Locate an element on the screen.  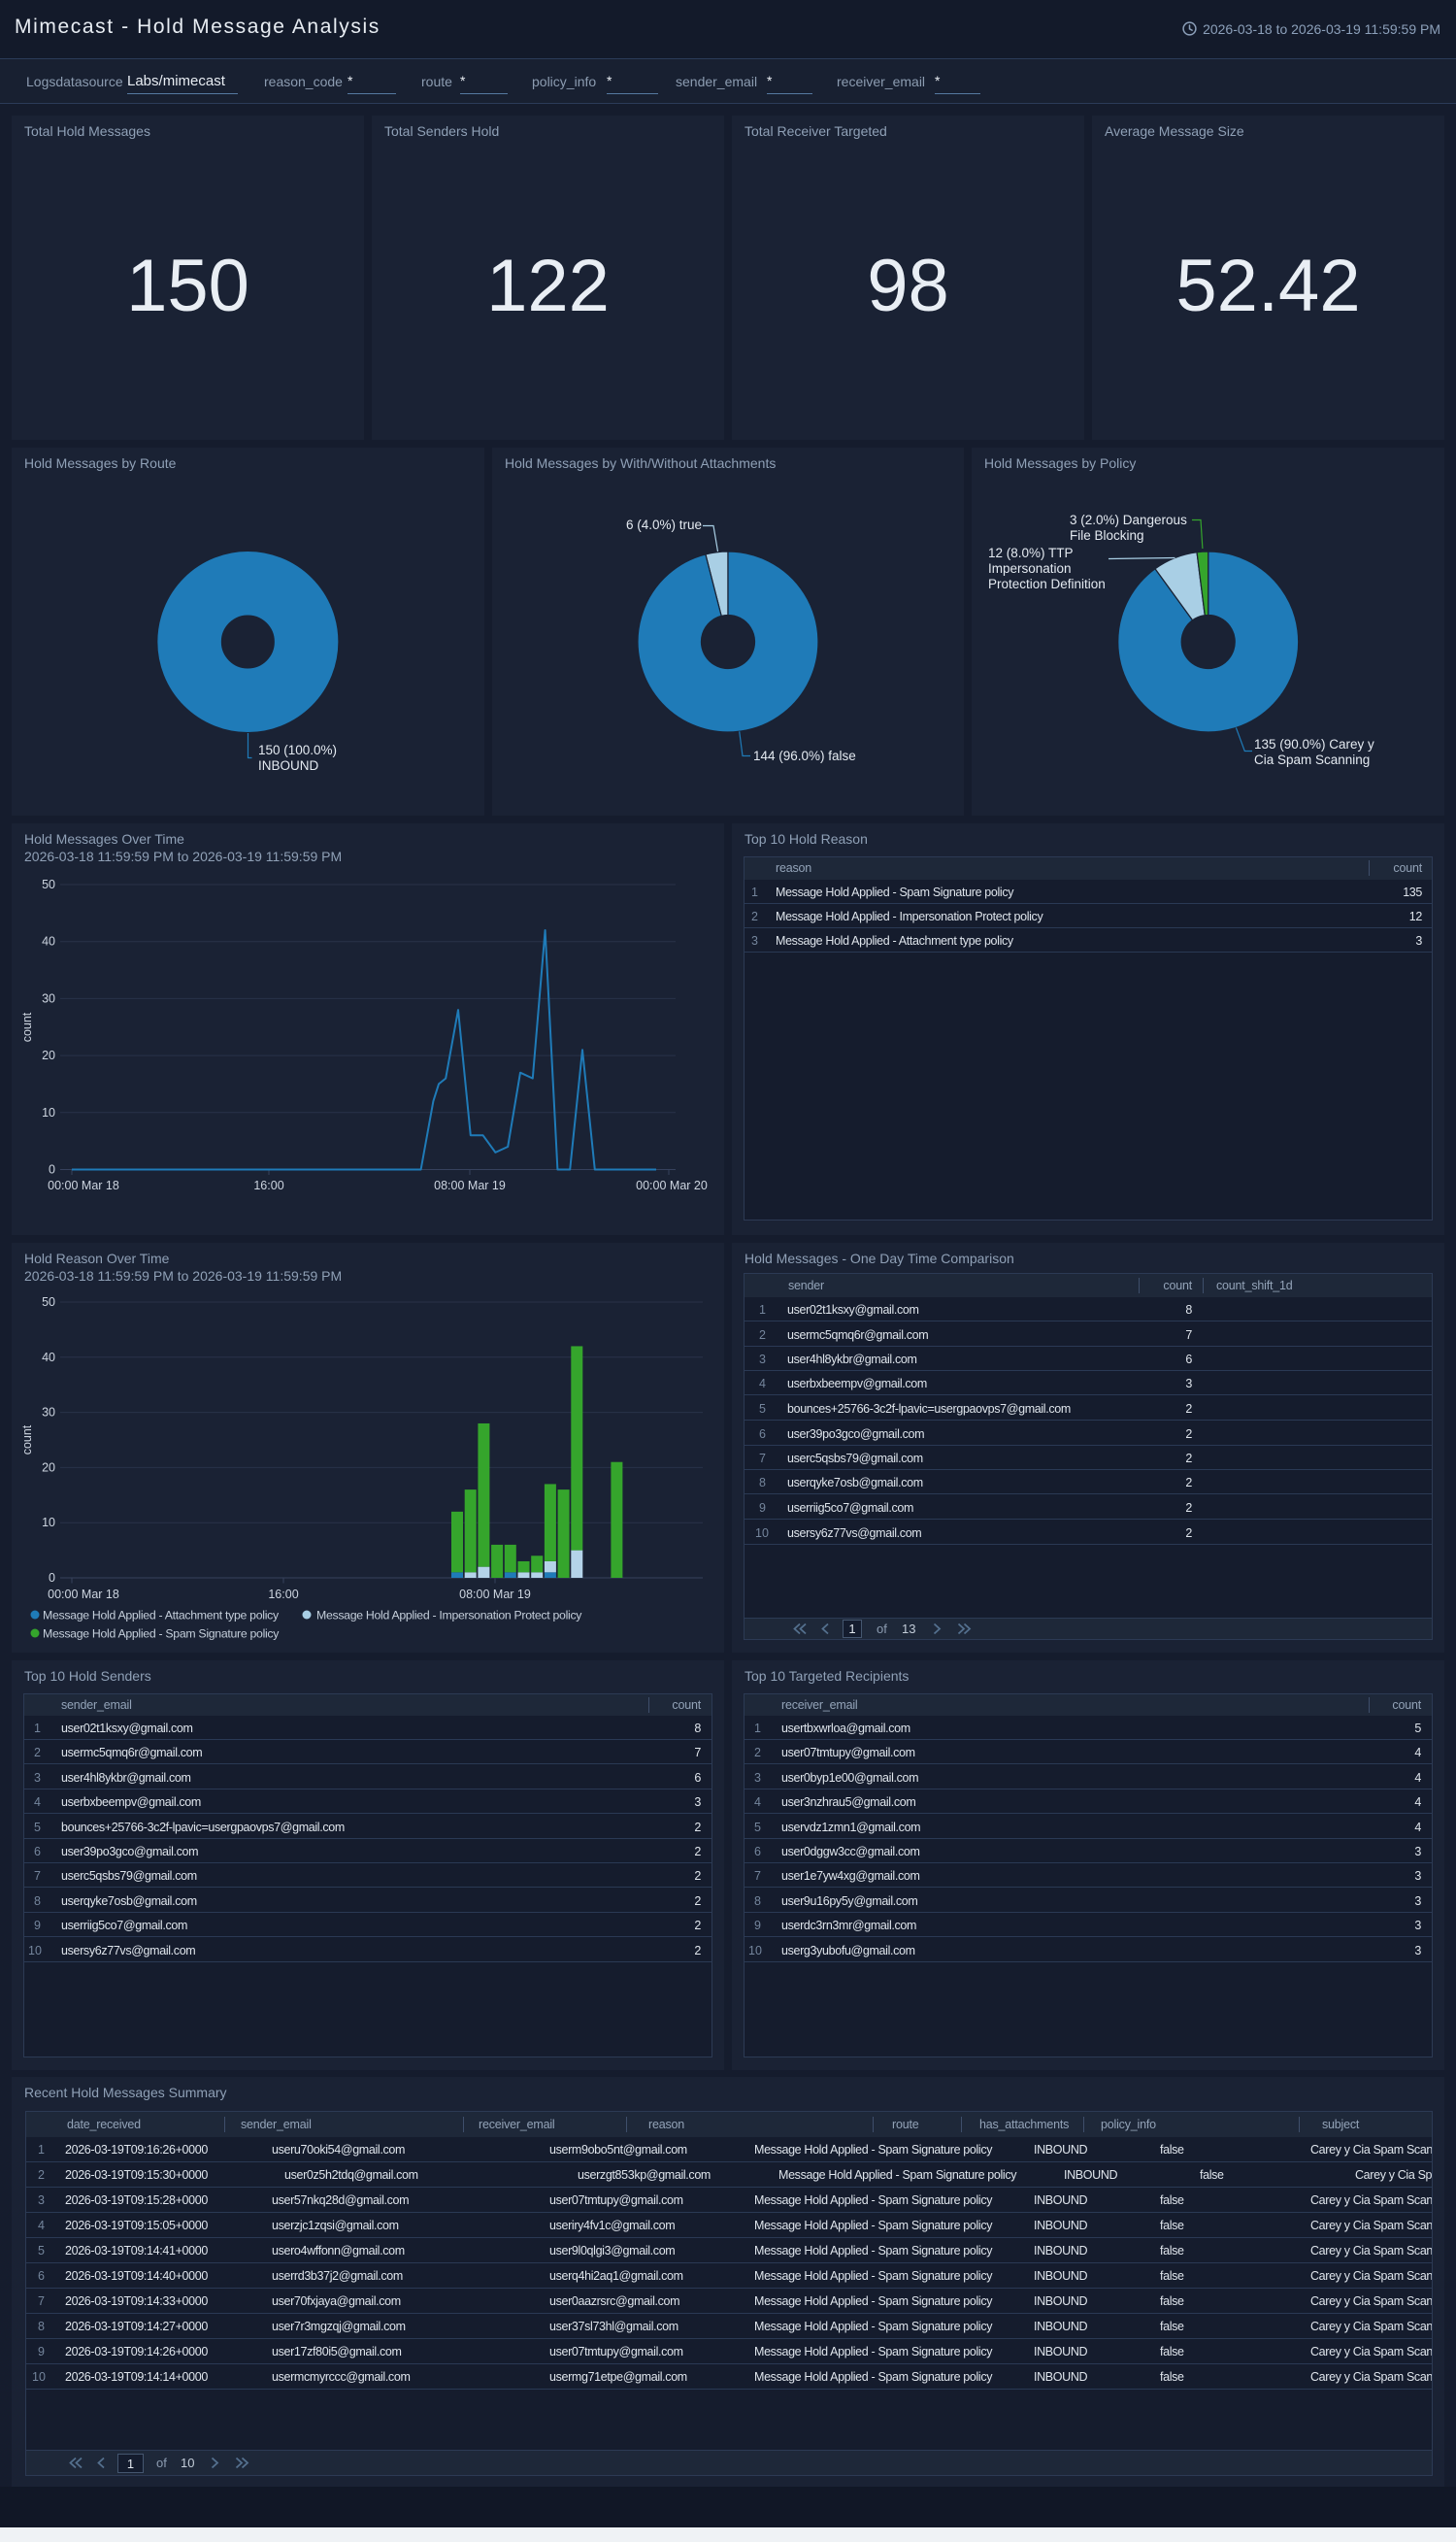
svg-text: Protection Definition is located at coordinates (1047, 584).